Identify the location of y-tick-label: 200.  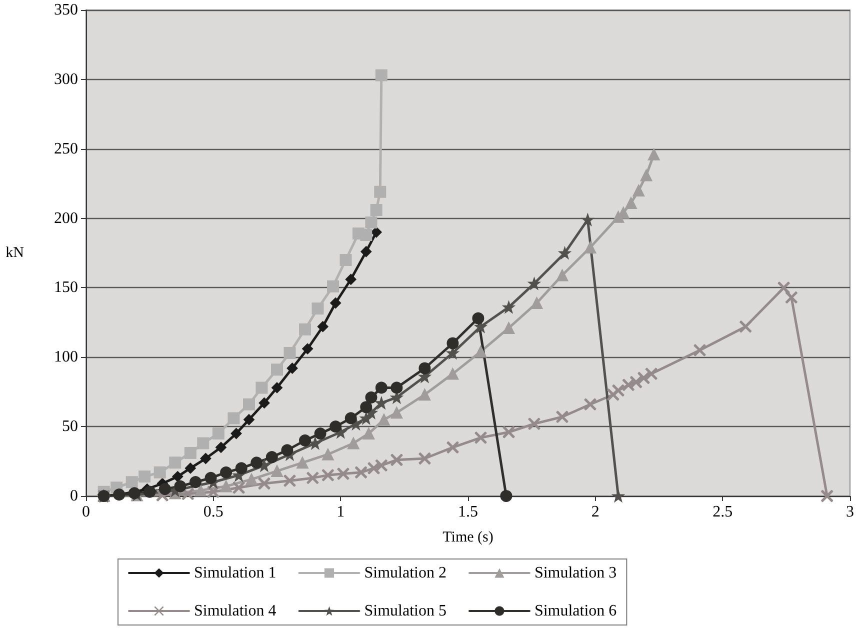
(66, 218).